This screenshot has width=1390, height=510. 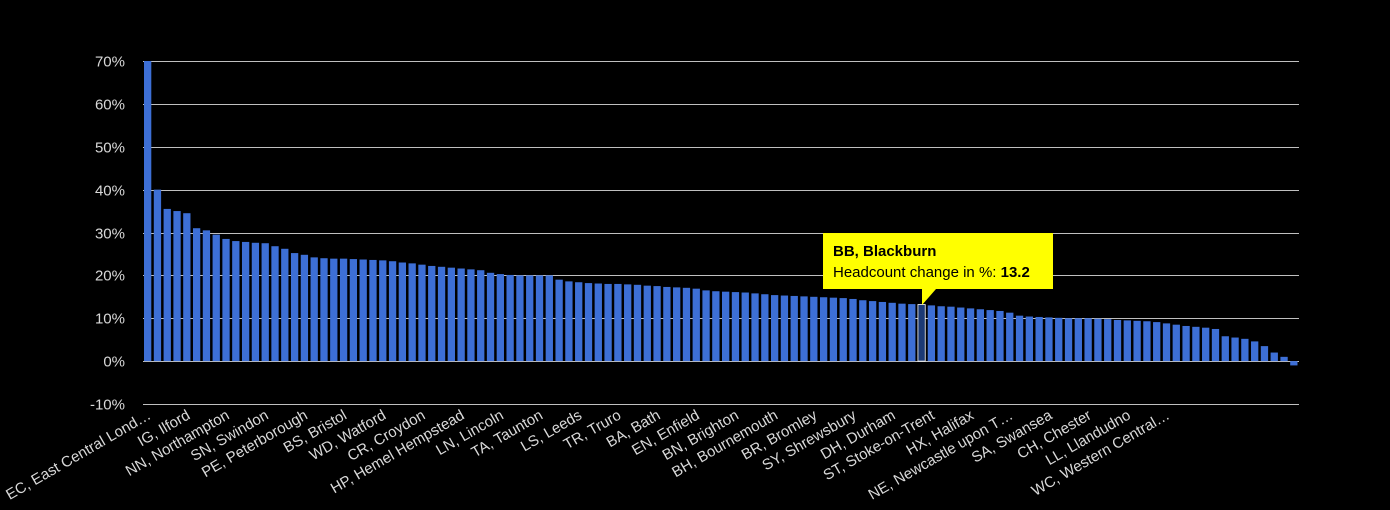 I want to click on bar-highlighted, so click(x=921, y=333).